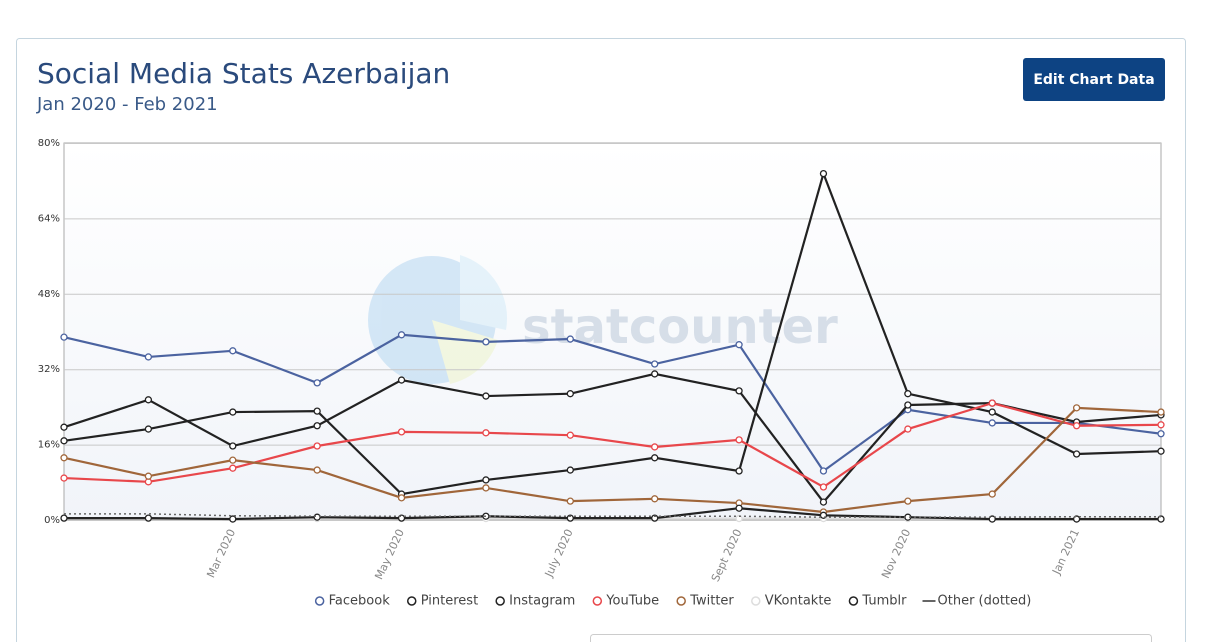  I want to click on subtitle: Jan 2020 - Feb 2021, so click(127, 104).